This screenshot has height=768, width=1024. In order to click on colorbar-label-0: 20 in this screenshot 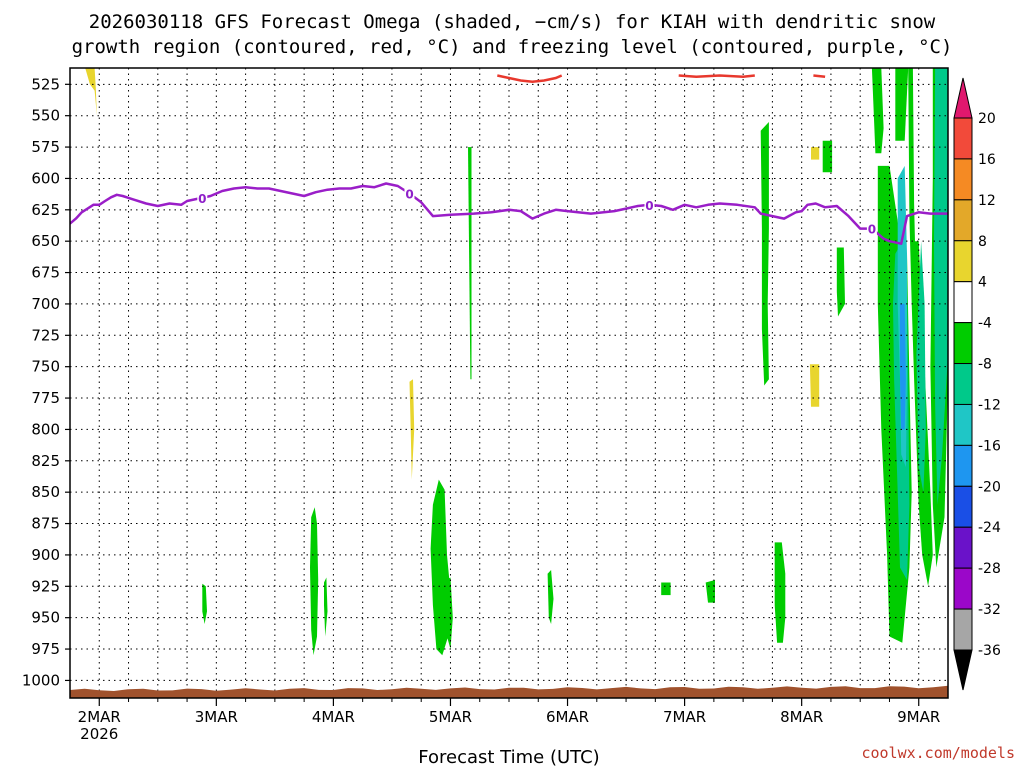, I will do `click(987, 119)`.